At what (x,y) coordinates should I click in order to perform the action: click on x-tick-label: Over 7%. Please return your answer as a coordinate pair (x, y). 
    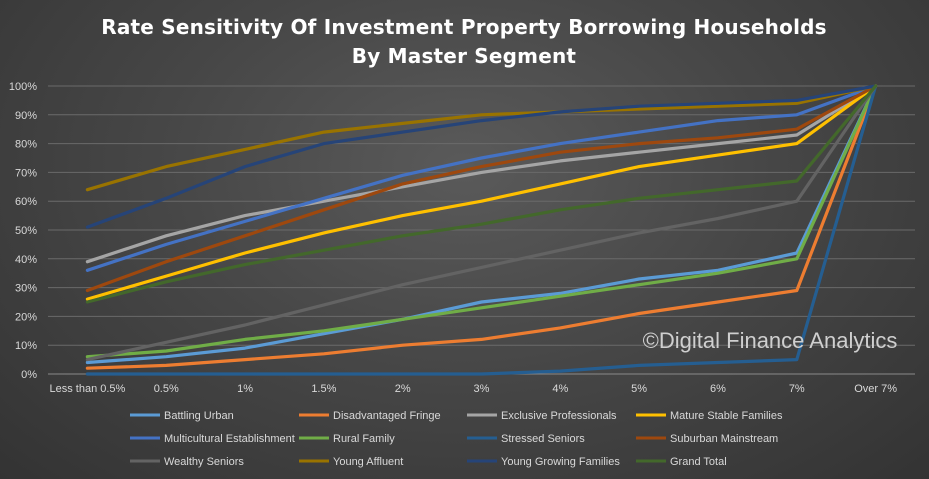
    Looking at the image, I should click on (875, 389).